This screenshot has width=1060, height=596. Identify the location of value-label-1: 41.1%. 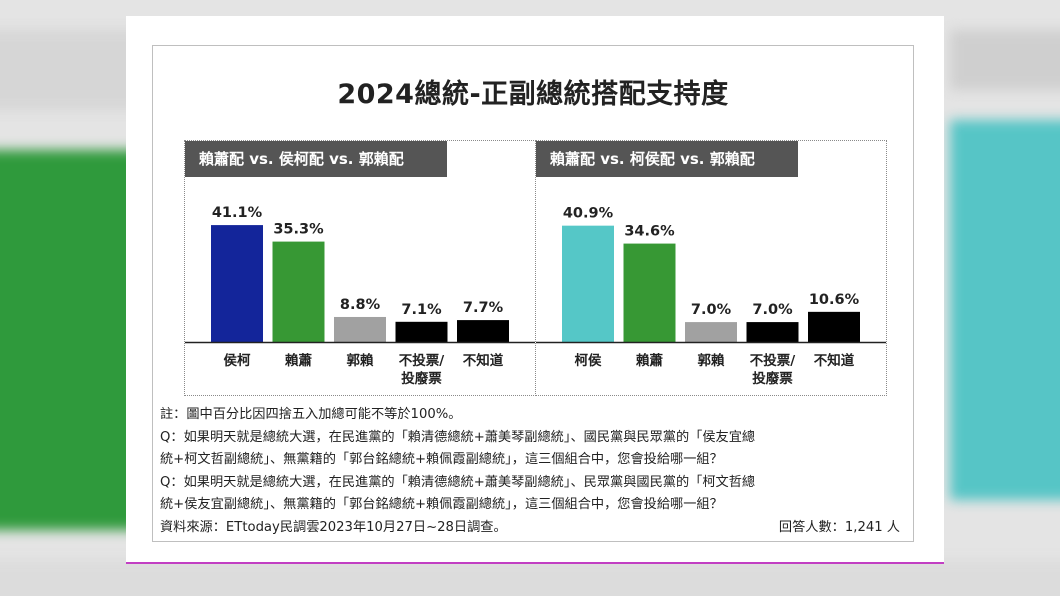
(237, 213).